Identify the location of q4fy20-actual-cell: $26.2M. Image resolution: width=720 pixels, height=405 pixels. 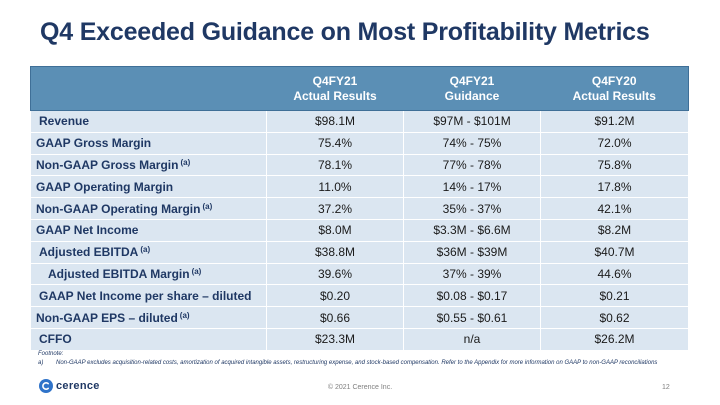
(614, 339).